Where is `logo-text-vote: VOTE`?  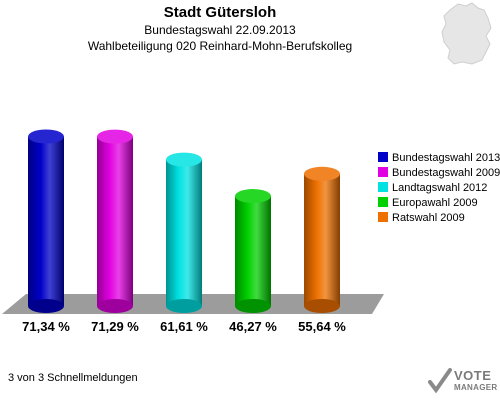 logo-text-vote: VOTE is located at coordinates (473, 375).